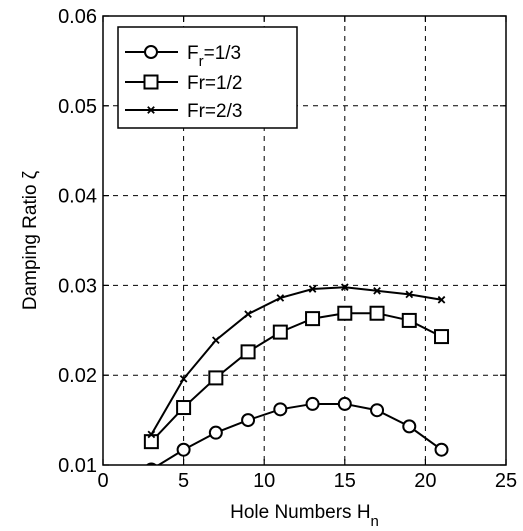  What do you see at coordinates (77, 376) in the screenshot?
I see `y-tick-label: 0.02` at bounding box center [77, 376].